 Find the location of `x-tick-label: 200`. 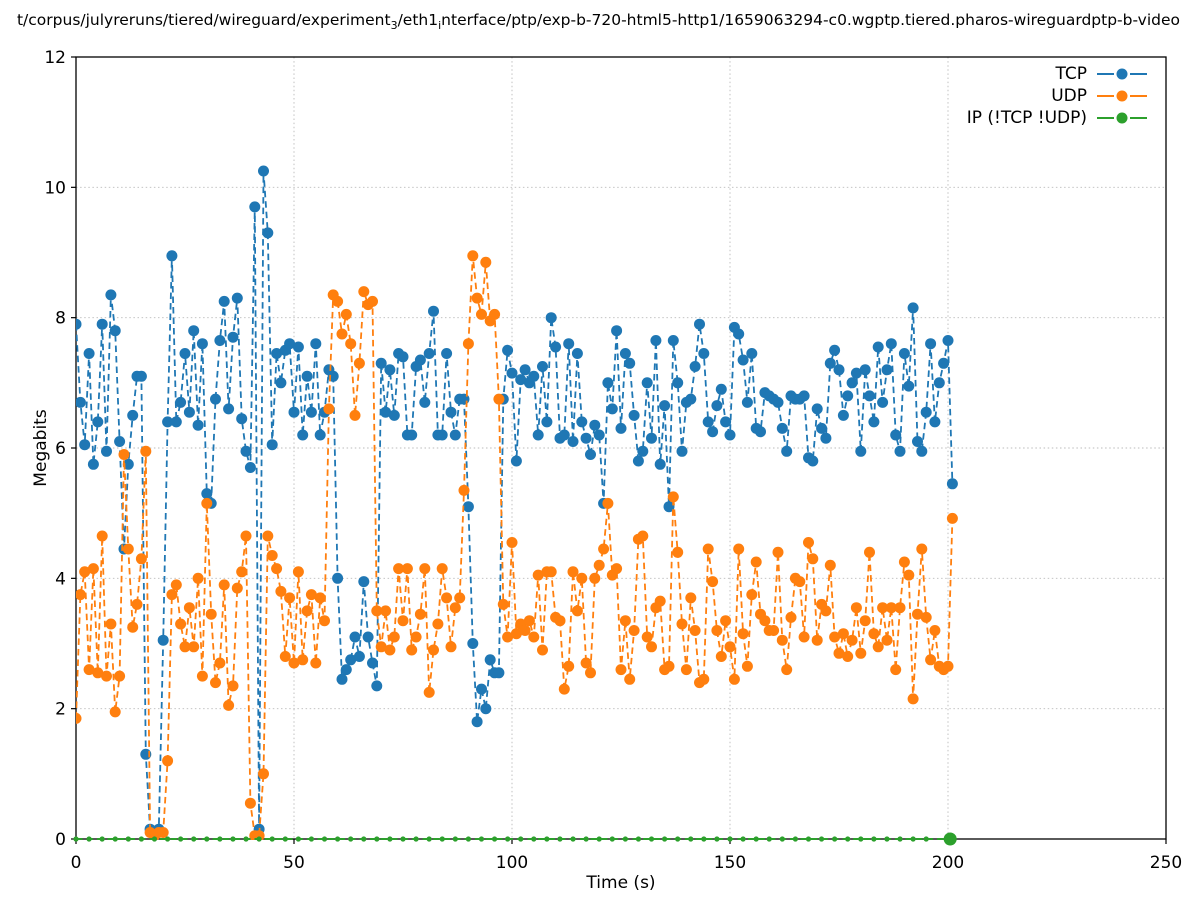

x-tick-label: 200 is located at coordinates (948, 863).